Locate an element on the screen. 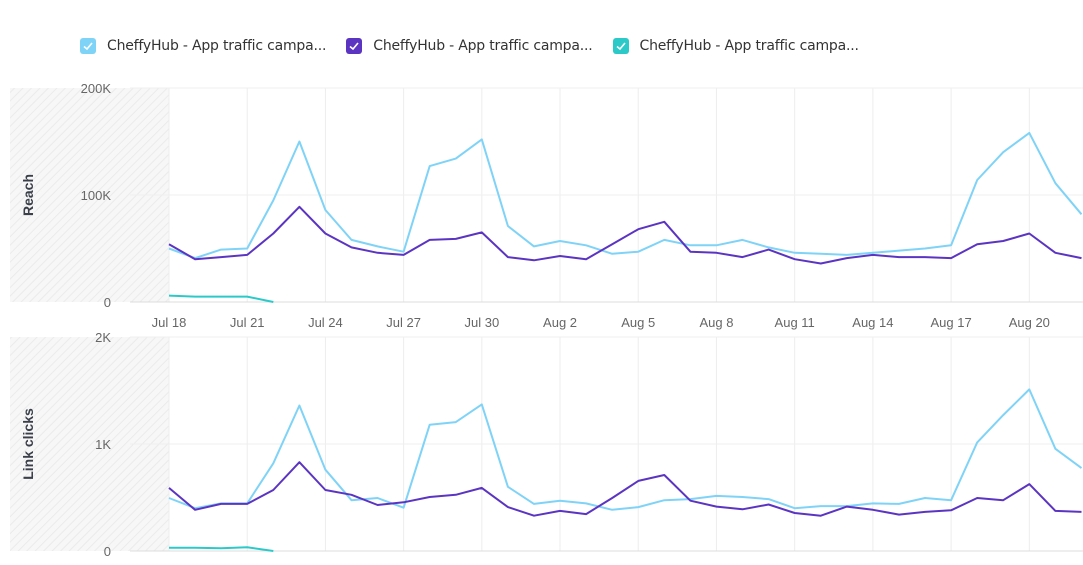 The width and height of the screenshot is (1083, 565). x-tick-label: Aug 14 is located at coordinates (872, 322).